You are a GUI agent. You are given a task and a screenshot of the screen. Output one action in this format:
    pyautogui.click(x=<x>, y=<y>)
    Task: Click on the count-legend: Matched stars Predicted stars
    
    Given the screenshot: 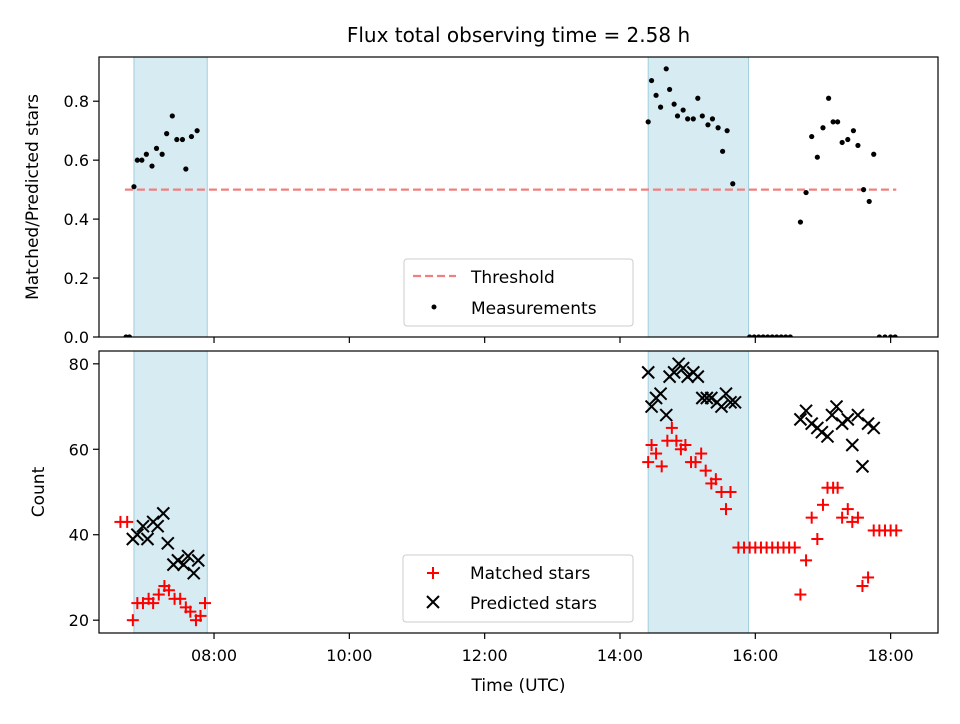 What is the action you would take?
    pyautogui.click(x=518, y=588)
    